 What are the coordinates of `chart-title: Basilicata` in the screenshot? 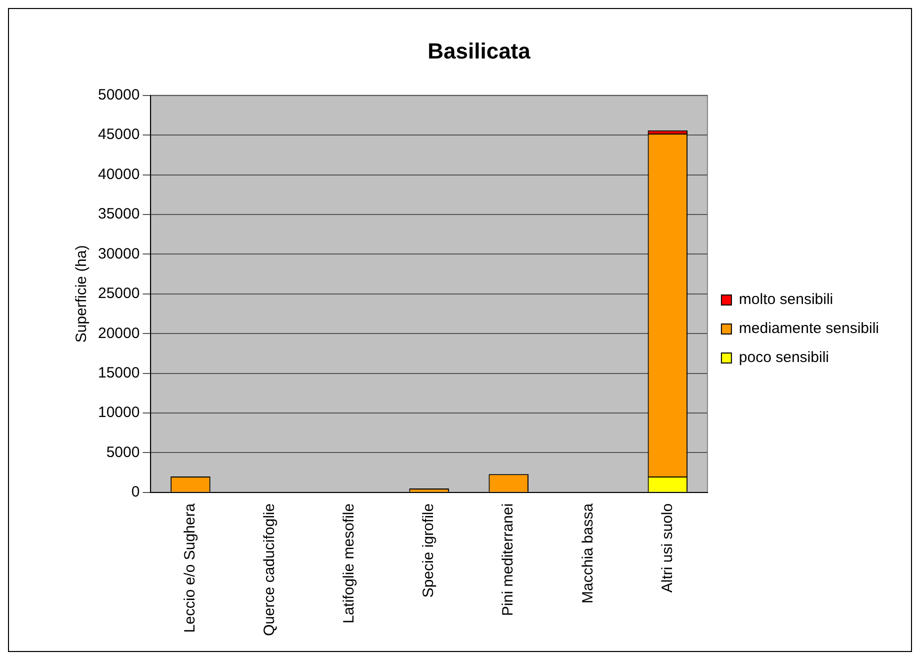 It's located at (480, 51).